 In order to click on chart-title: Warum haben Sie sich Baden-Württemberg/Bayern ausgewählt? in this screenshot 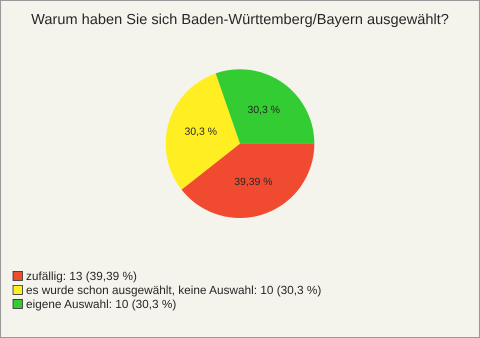, I will do `click(239, 20)`.